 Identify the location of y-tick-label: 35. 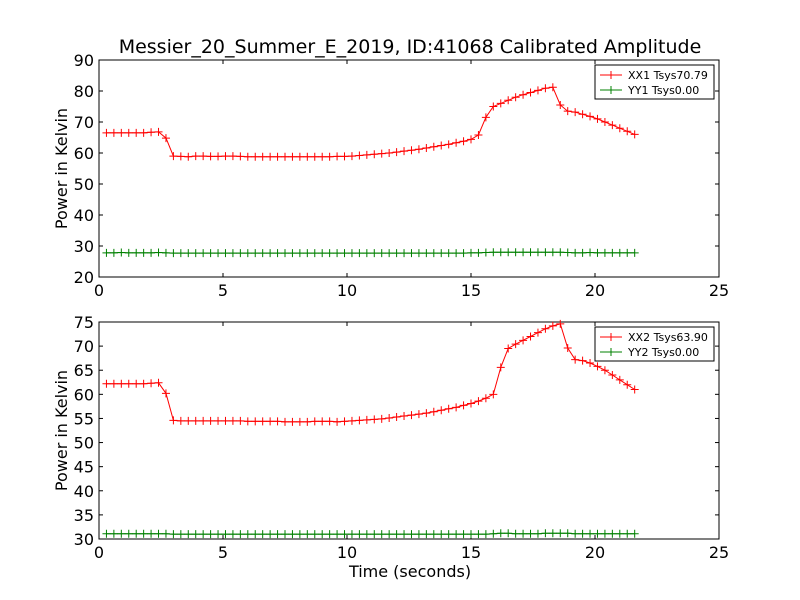
(84, 515).